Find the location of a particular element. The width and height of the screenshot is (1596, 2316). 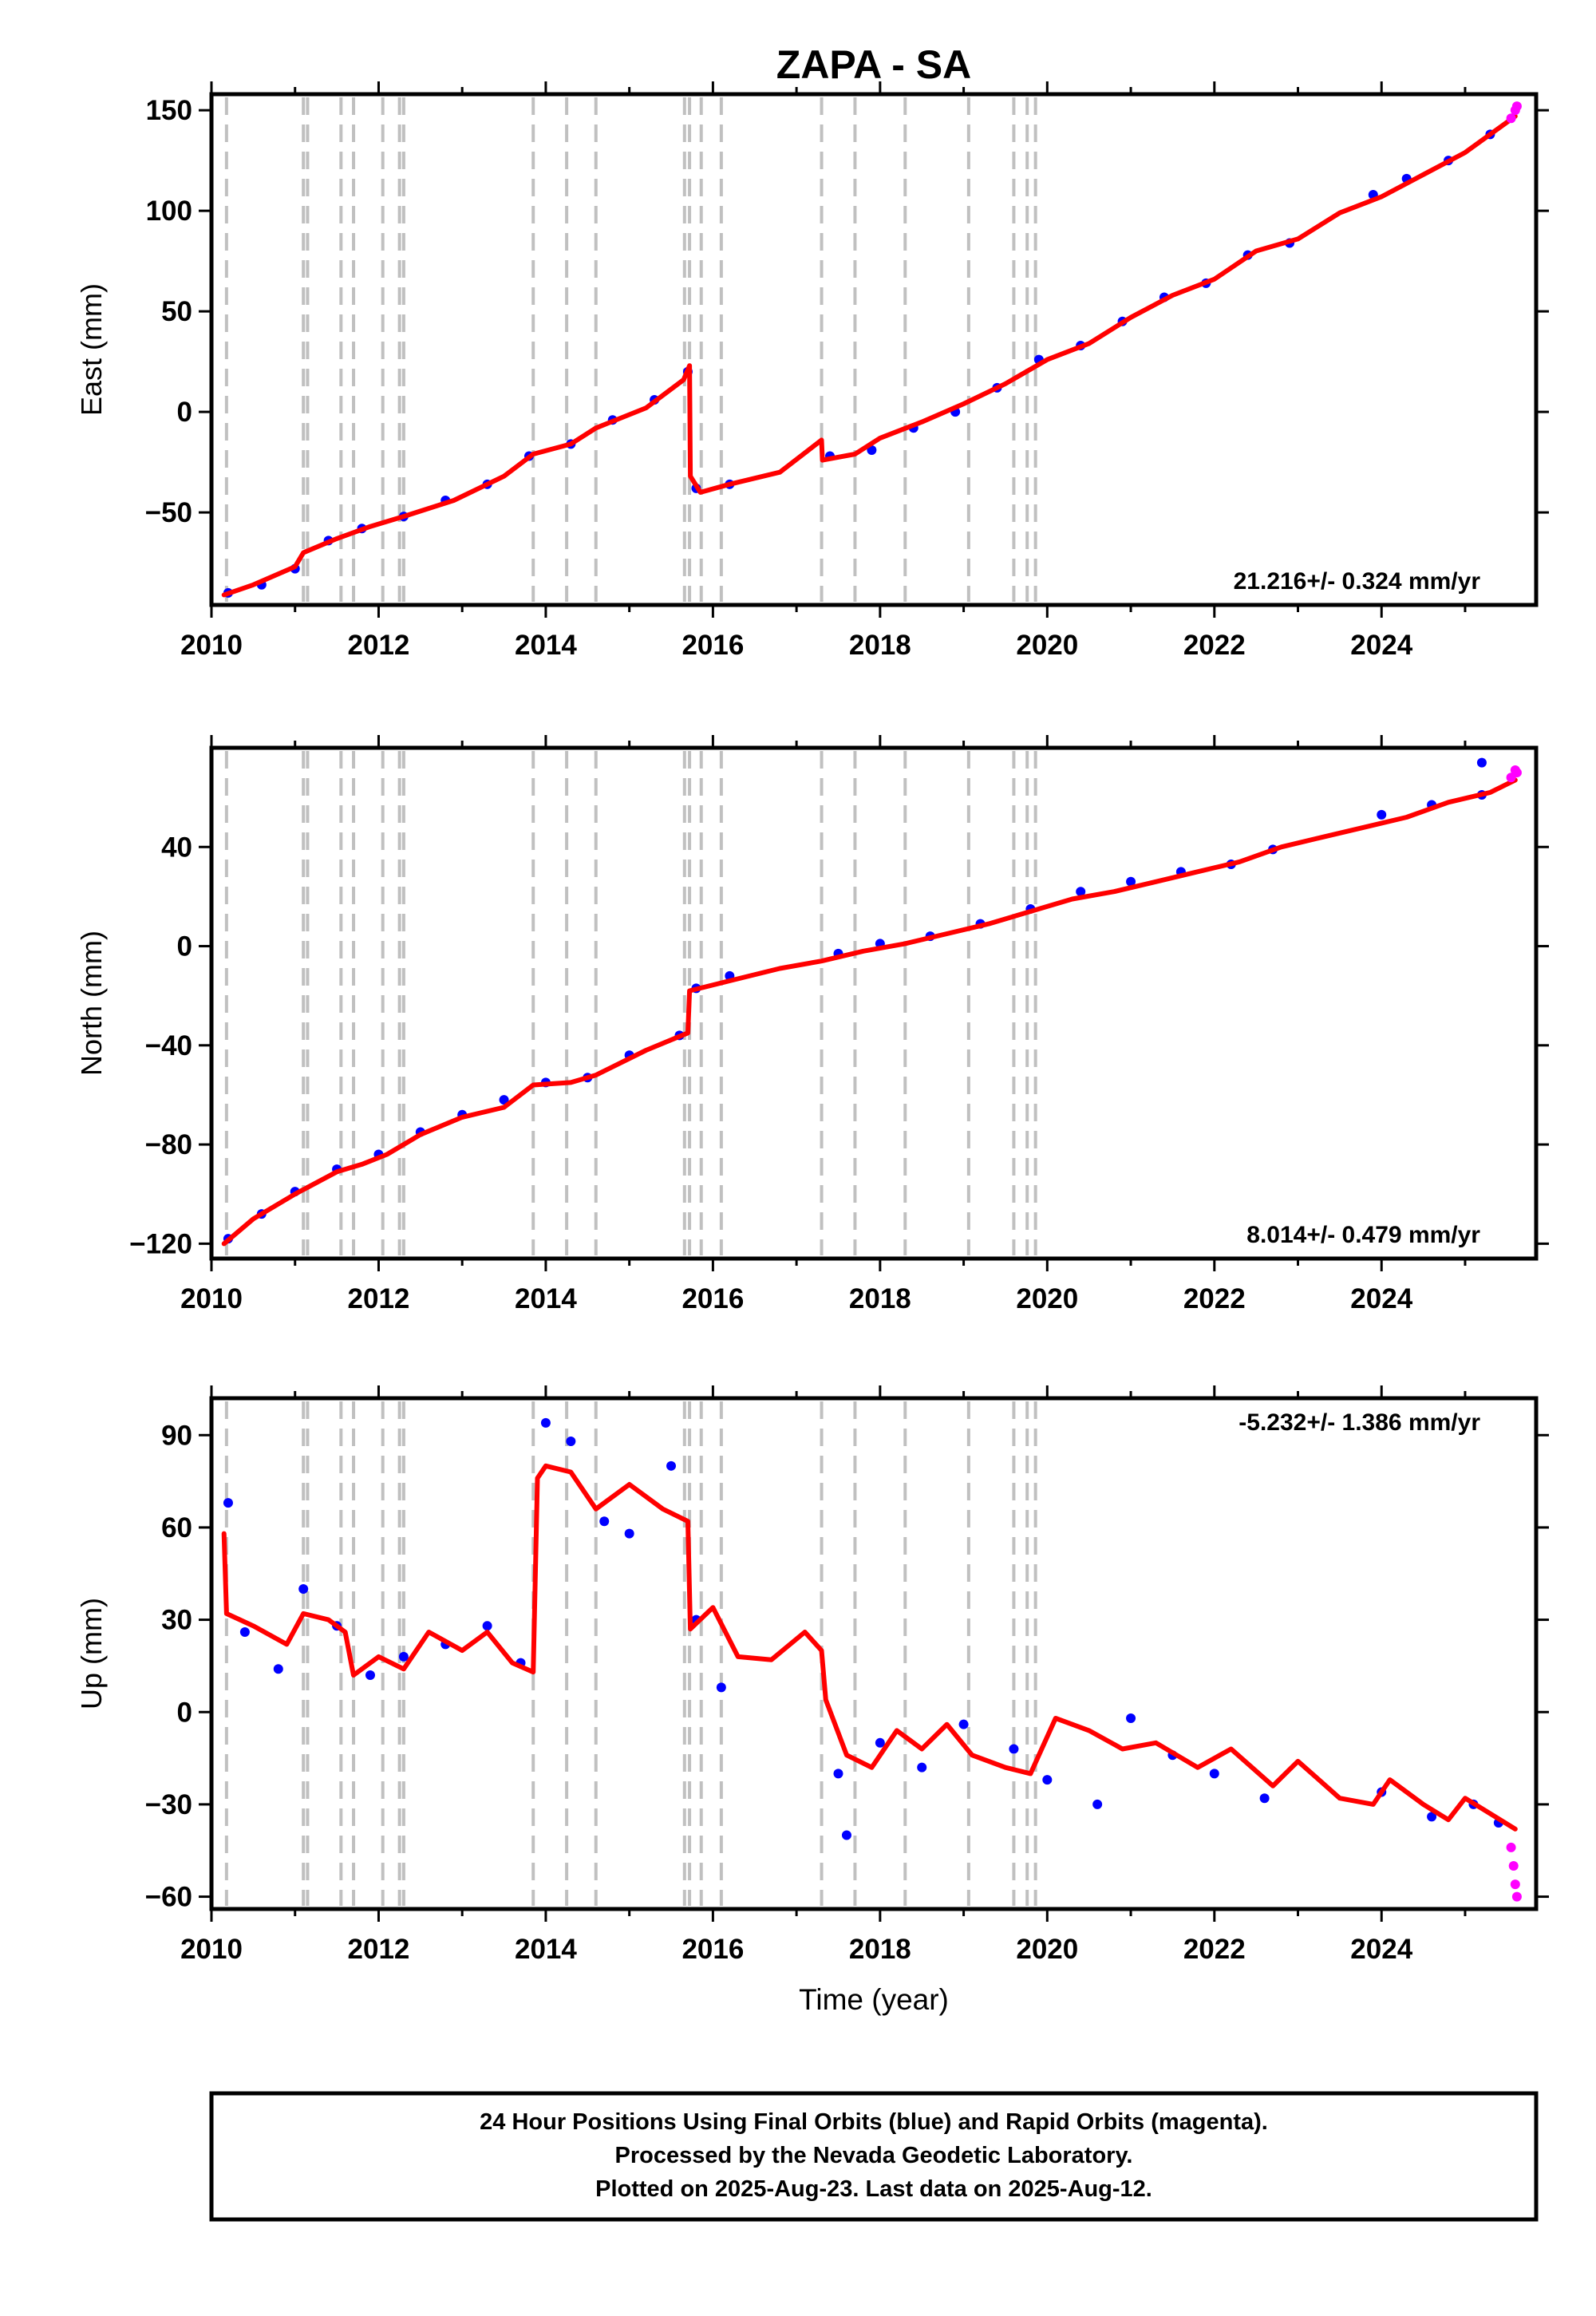

y-axis-label-up: Up (mm) is located at coordinates (91, 1653).